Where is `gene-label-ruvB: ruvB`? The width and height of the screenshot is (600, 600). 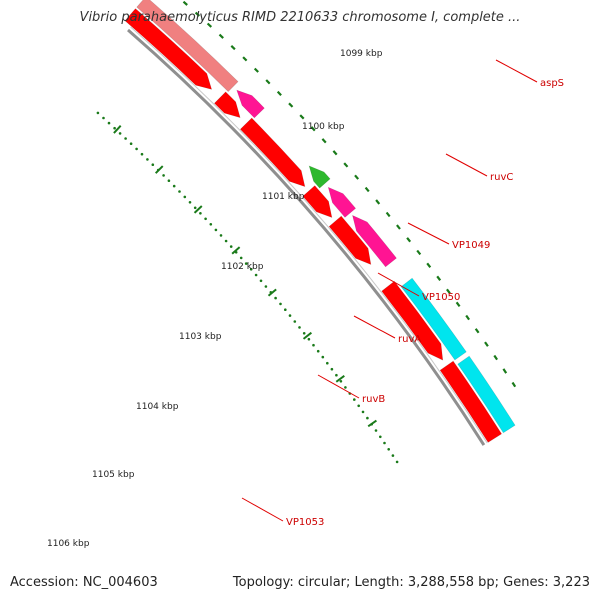 gene-label-ruvB: ruvB is located at coordinates (373, 399).